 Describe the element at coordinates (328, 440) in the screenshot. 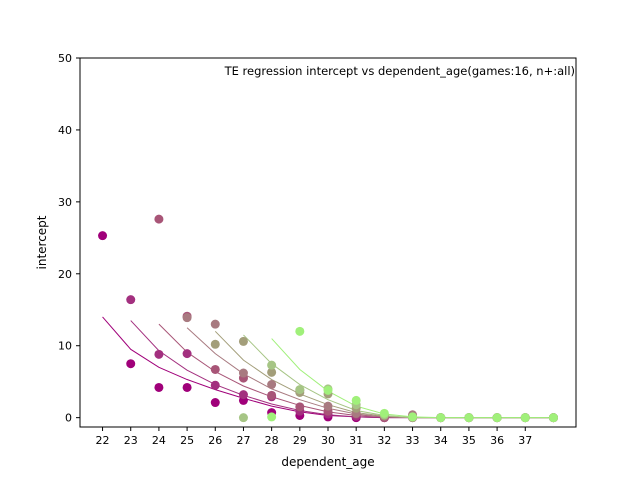

I see `x-tick-label: 30` at that location.